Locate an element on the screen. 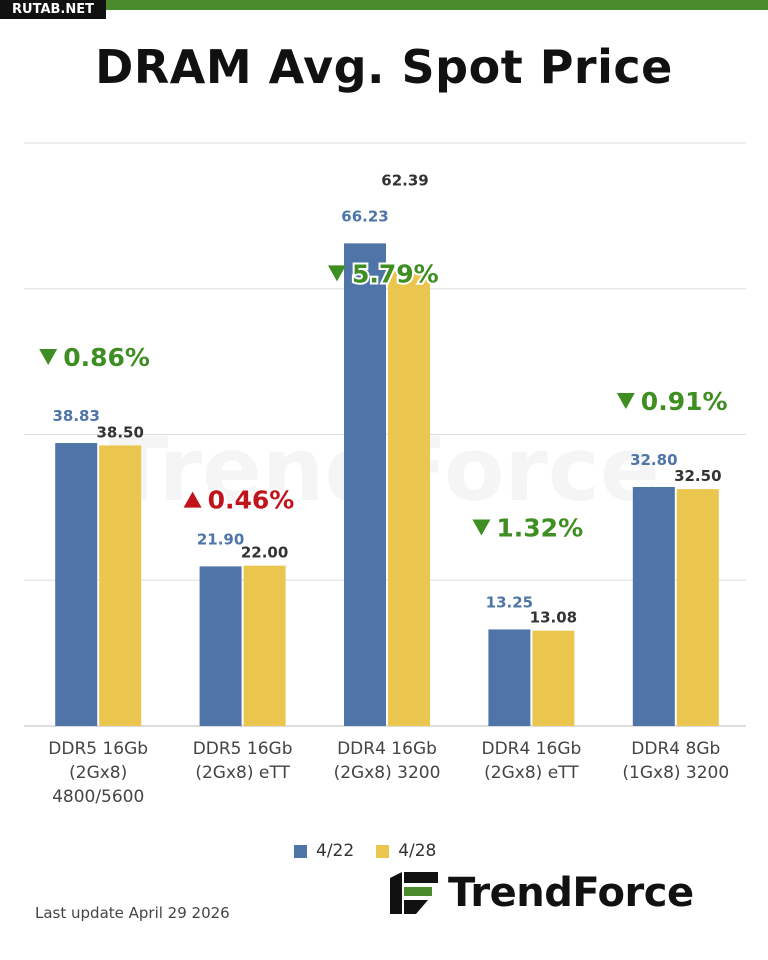 This screenshot has height=960, width=768. change-label: 1.32% is located at coordinates (539, 527).